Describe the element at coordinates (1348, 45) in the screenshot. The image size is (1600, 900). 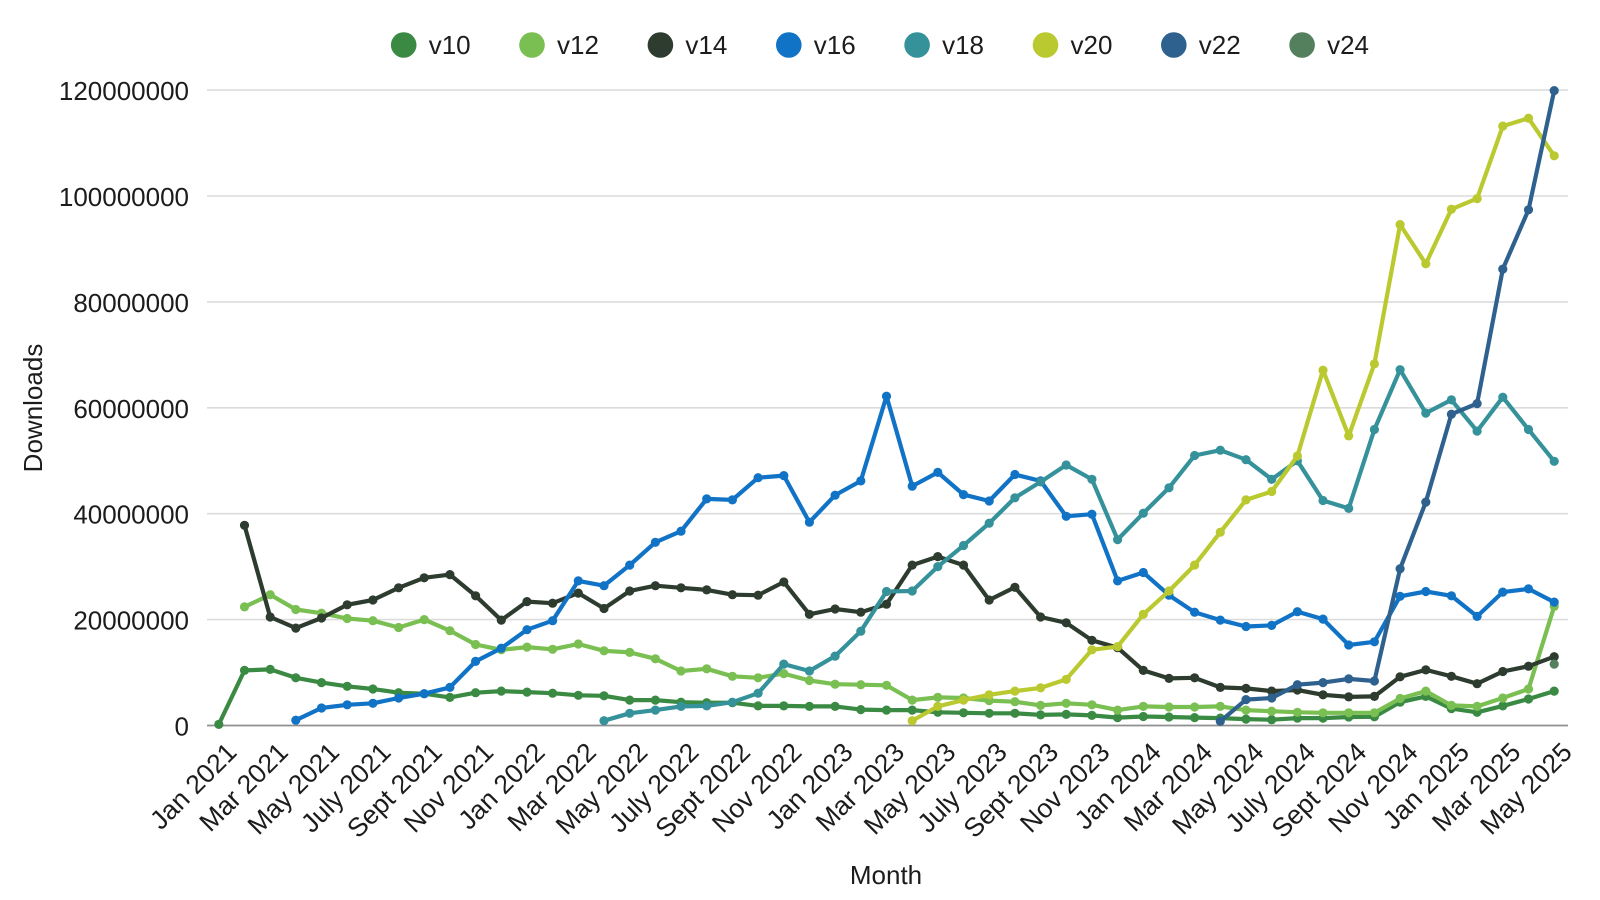
I see `svg-text: v24` at that location.